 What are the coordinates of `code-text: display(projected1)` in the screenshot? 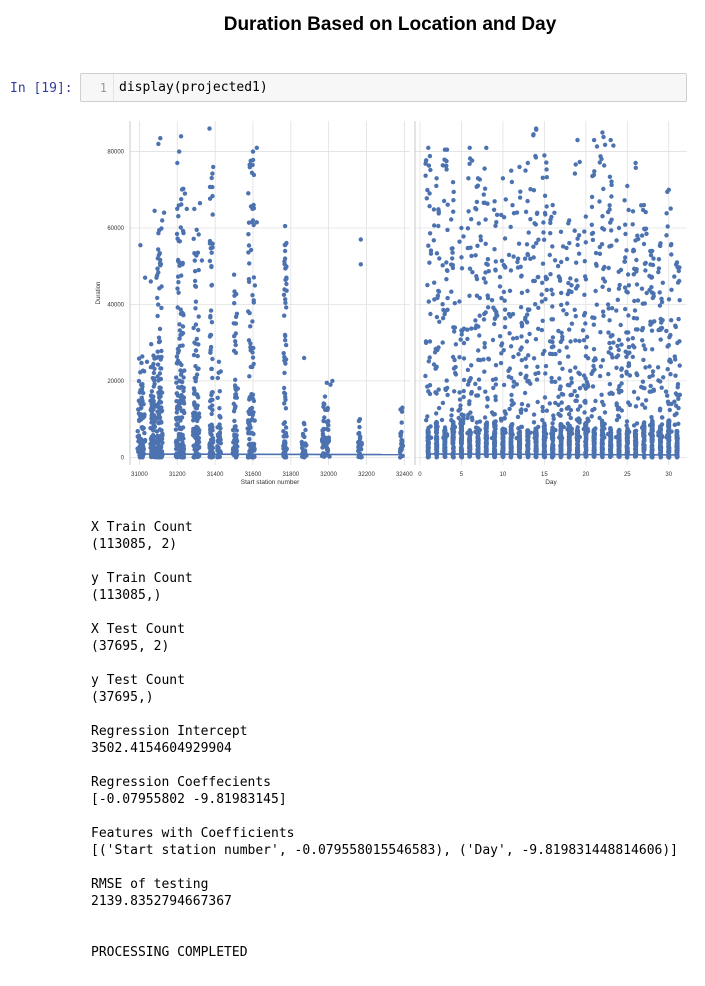 It's located at (193, 87).